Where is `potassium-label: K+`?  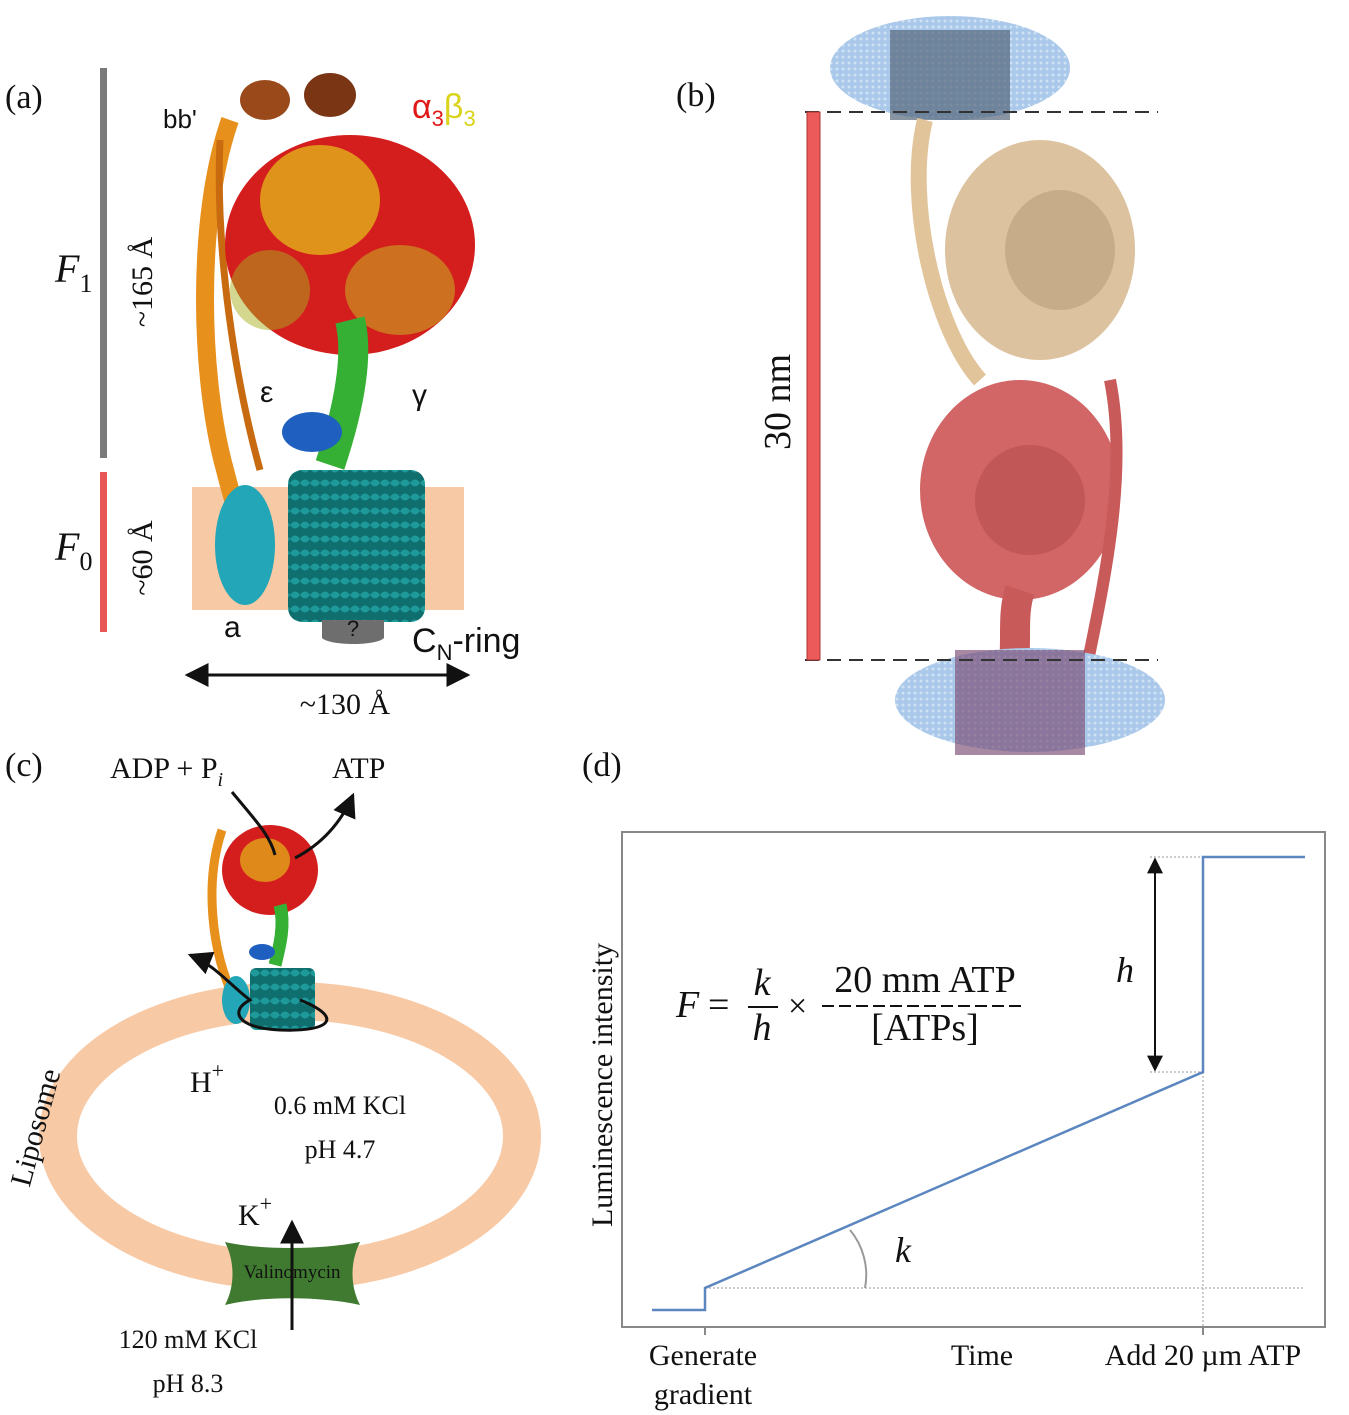
potassium-label: K+ is located at coordinates (255, 1211).